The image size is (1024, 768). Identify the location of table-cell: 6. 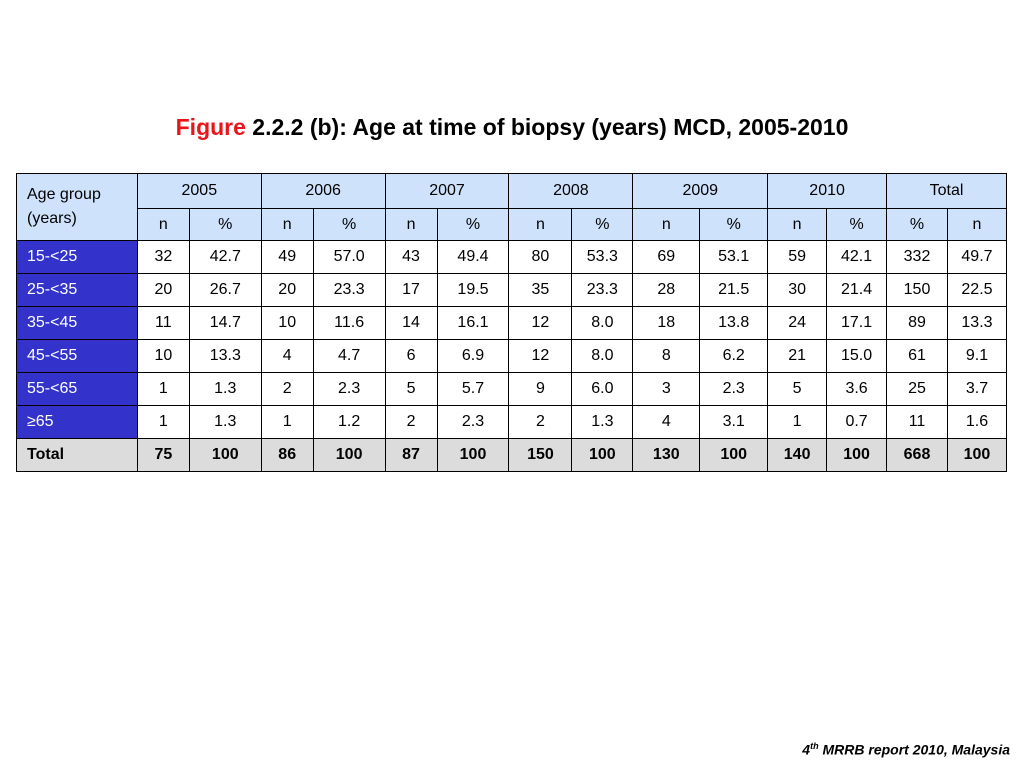
(411, 356).